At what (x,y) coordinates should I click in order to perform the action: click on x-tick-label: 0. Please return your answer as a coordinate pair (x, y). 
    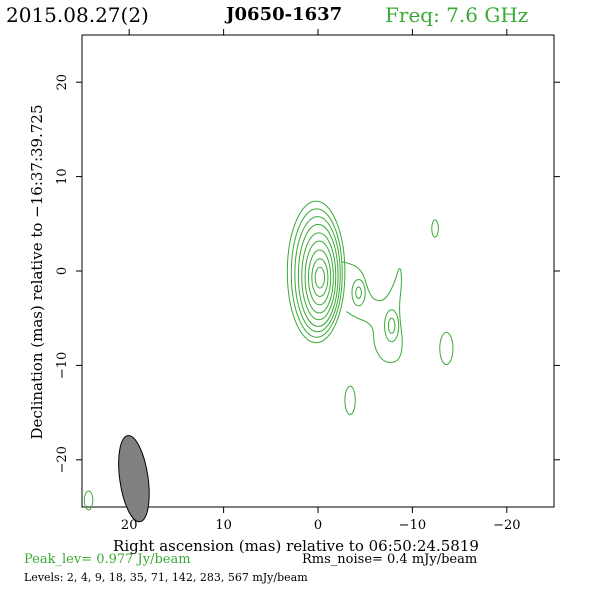
    Looking at the image, I should click on (318, 525).